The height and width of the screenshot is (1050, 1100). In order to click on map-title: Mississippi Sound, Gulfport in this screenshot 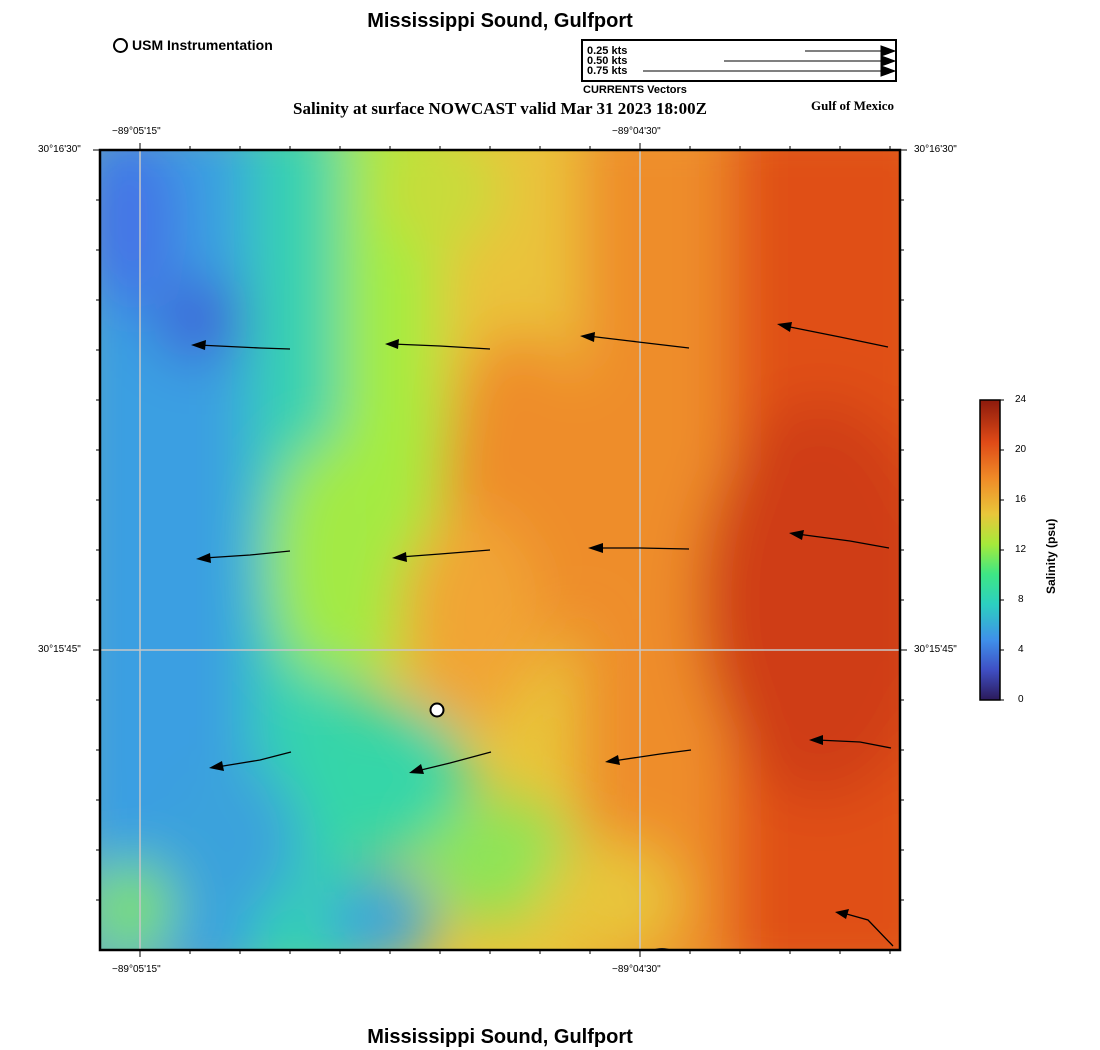, I will do `click(500, 21)`.